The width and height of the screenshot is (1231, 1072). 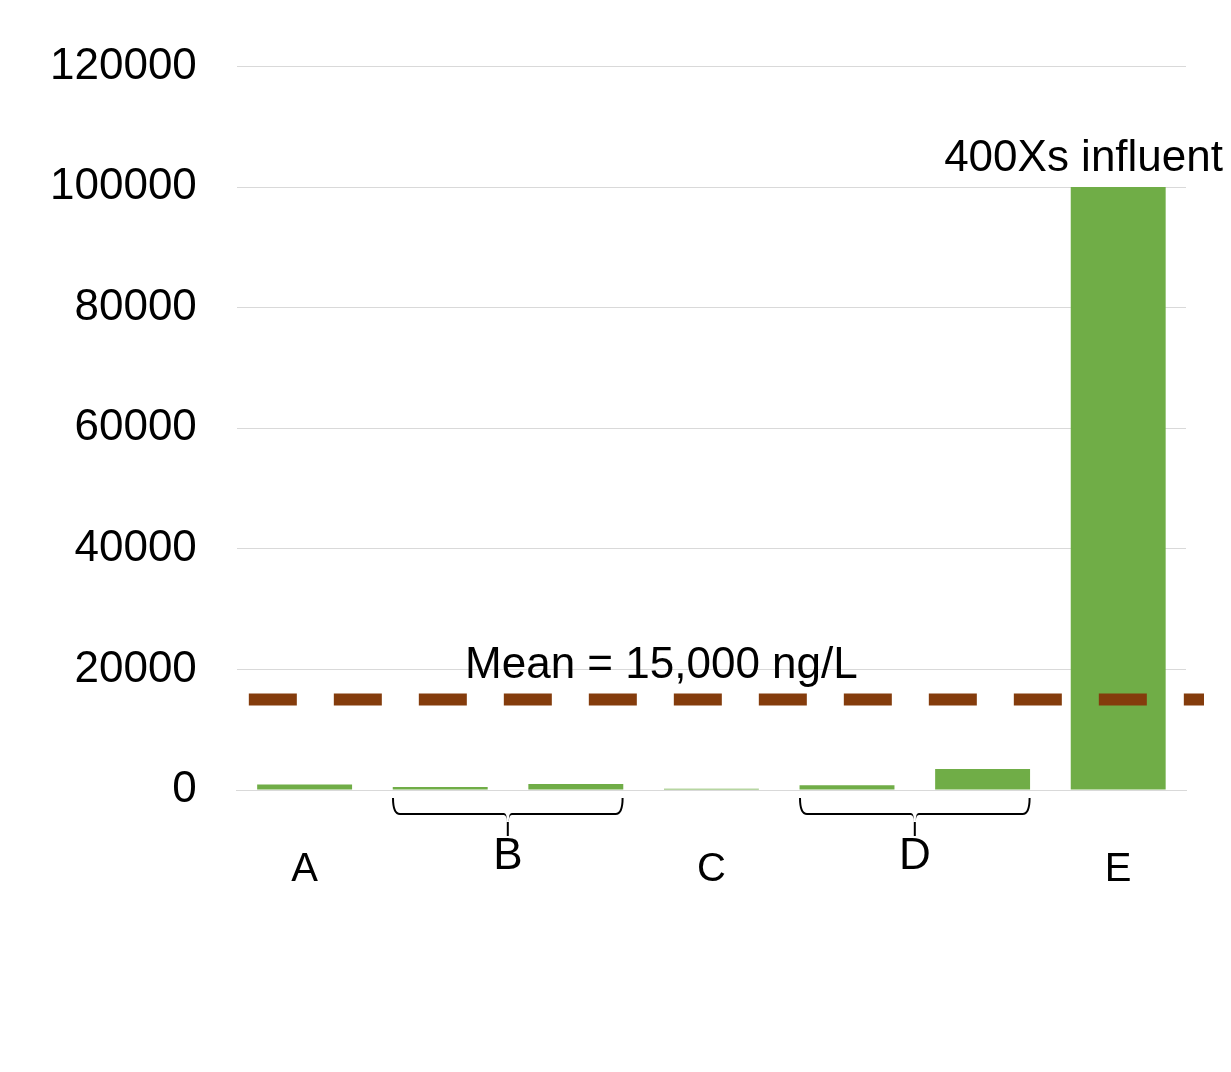 What do you see at coordinates (914, 854) in the screenshot?
I see `text: D` at bounding box center [914, 854].